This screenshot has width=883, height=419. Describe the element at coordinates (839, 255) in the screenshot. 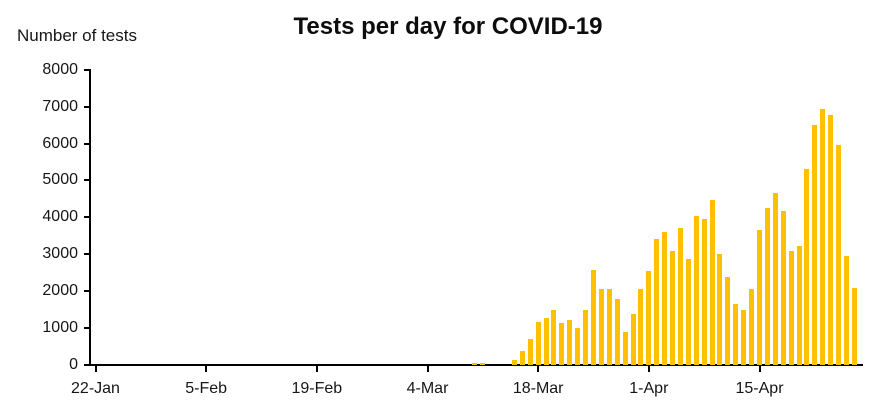

I see `bar-25-Apr` at that location.